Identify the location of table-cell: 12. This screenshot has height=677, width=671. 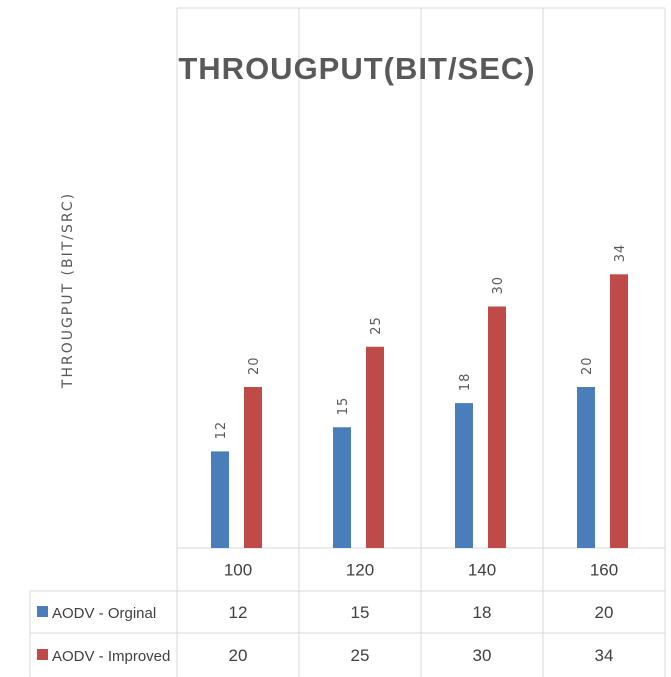
(238, 612).